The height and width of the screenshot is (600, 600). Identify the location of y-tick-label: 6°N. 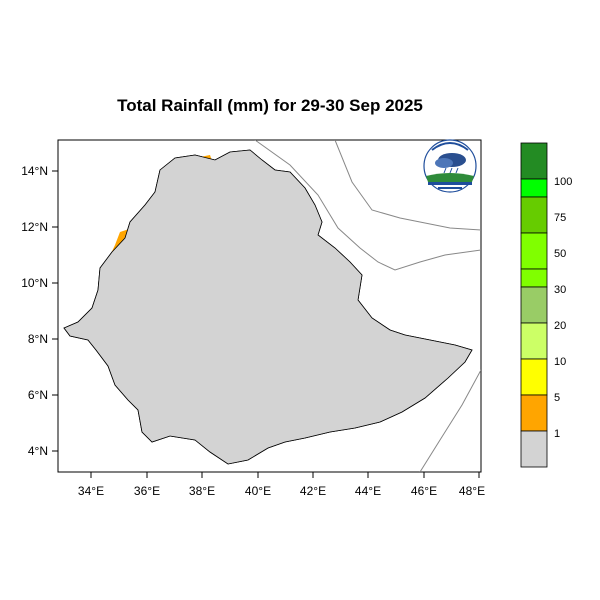
(38, 395).